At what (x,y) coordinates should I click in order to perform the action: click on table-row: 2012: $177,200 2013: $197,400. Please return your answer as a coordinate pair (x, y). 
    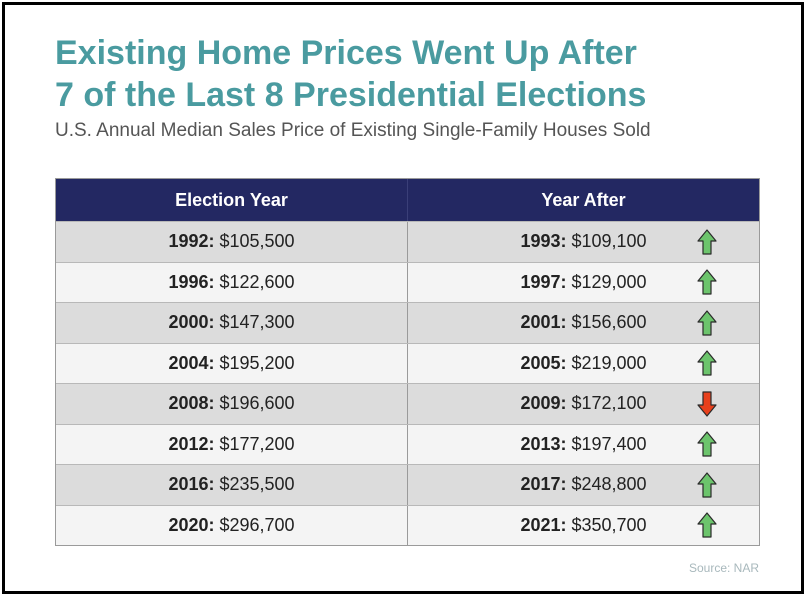
    Looking at the image, I should click on (407, 444).